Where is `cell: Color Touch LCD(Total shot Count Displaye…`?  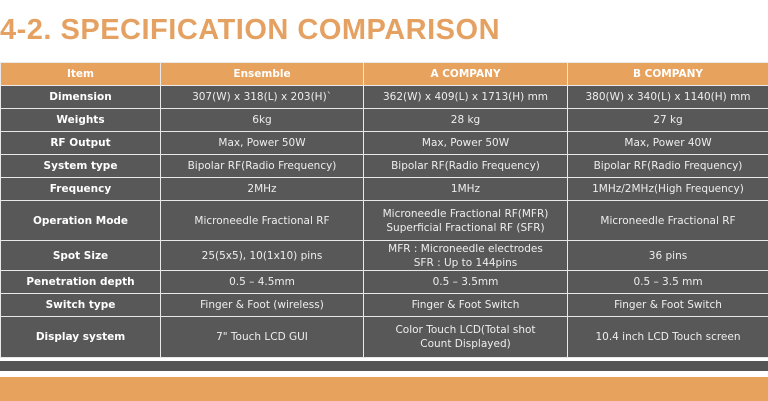 cell: Color Touch LCD(Total shot Count Displaye… is located at coordinates (465, 337).